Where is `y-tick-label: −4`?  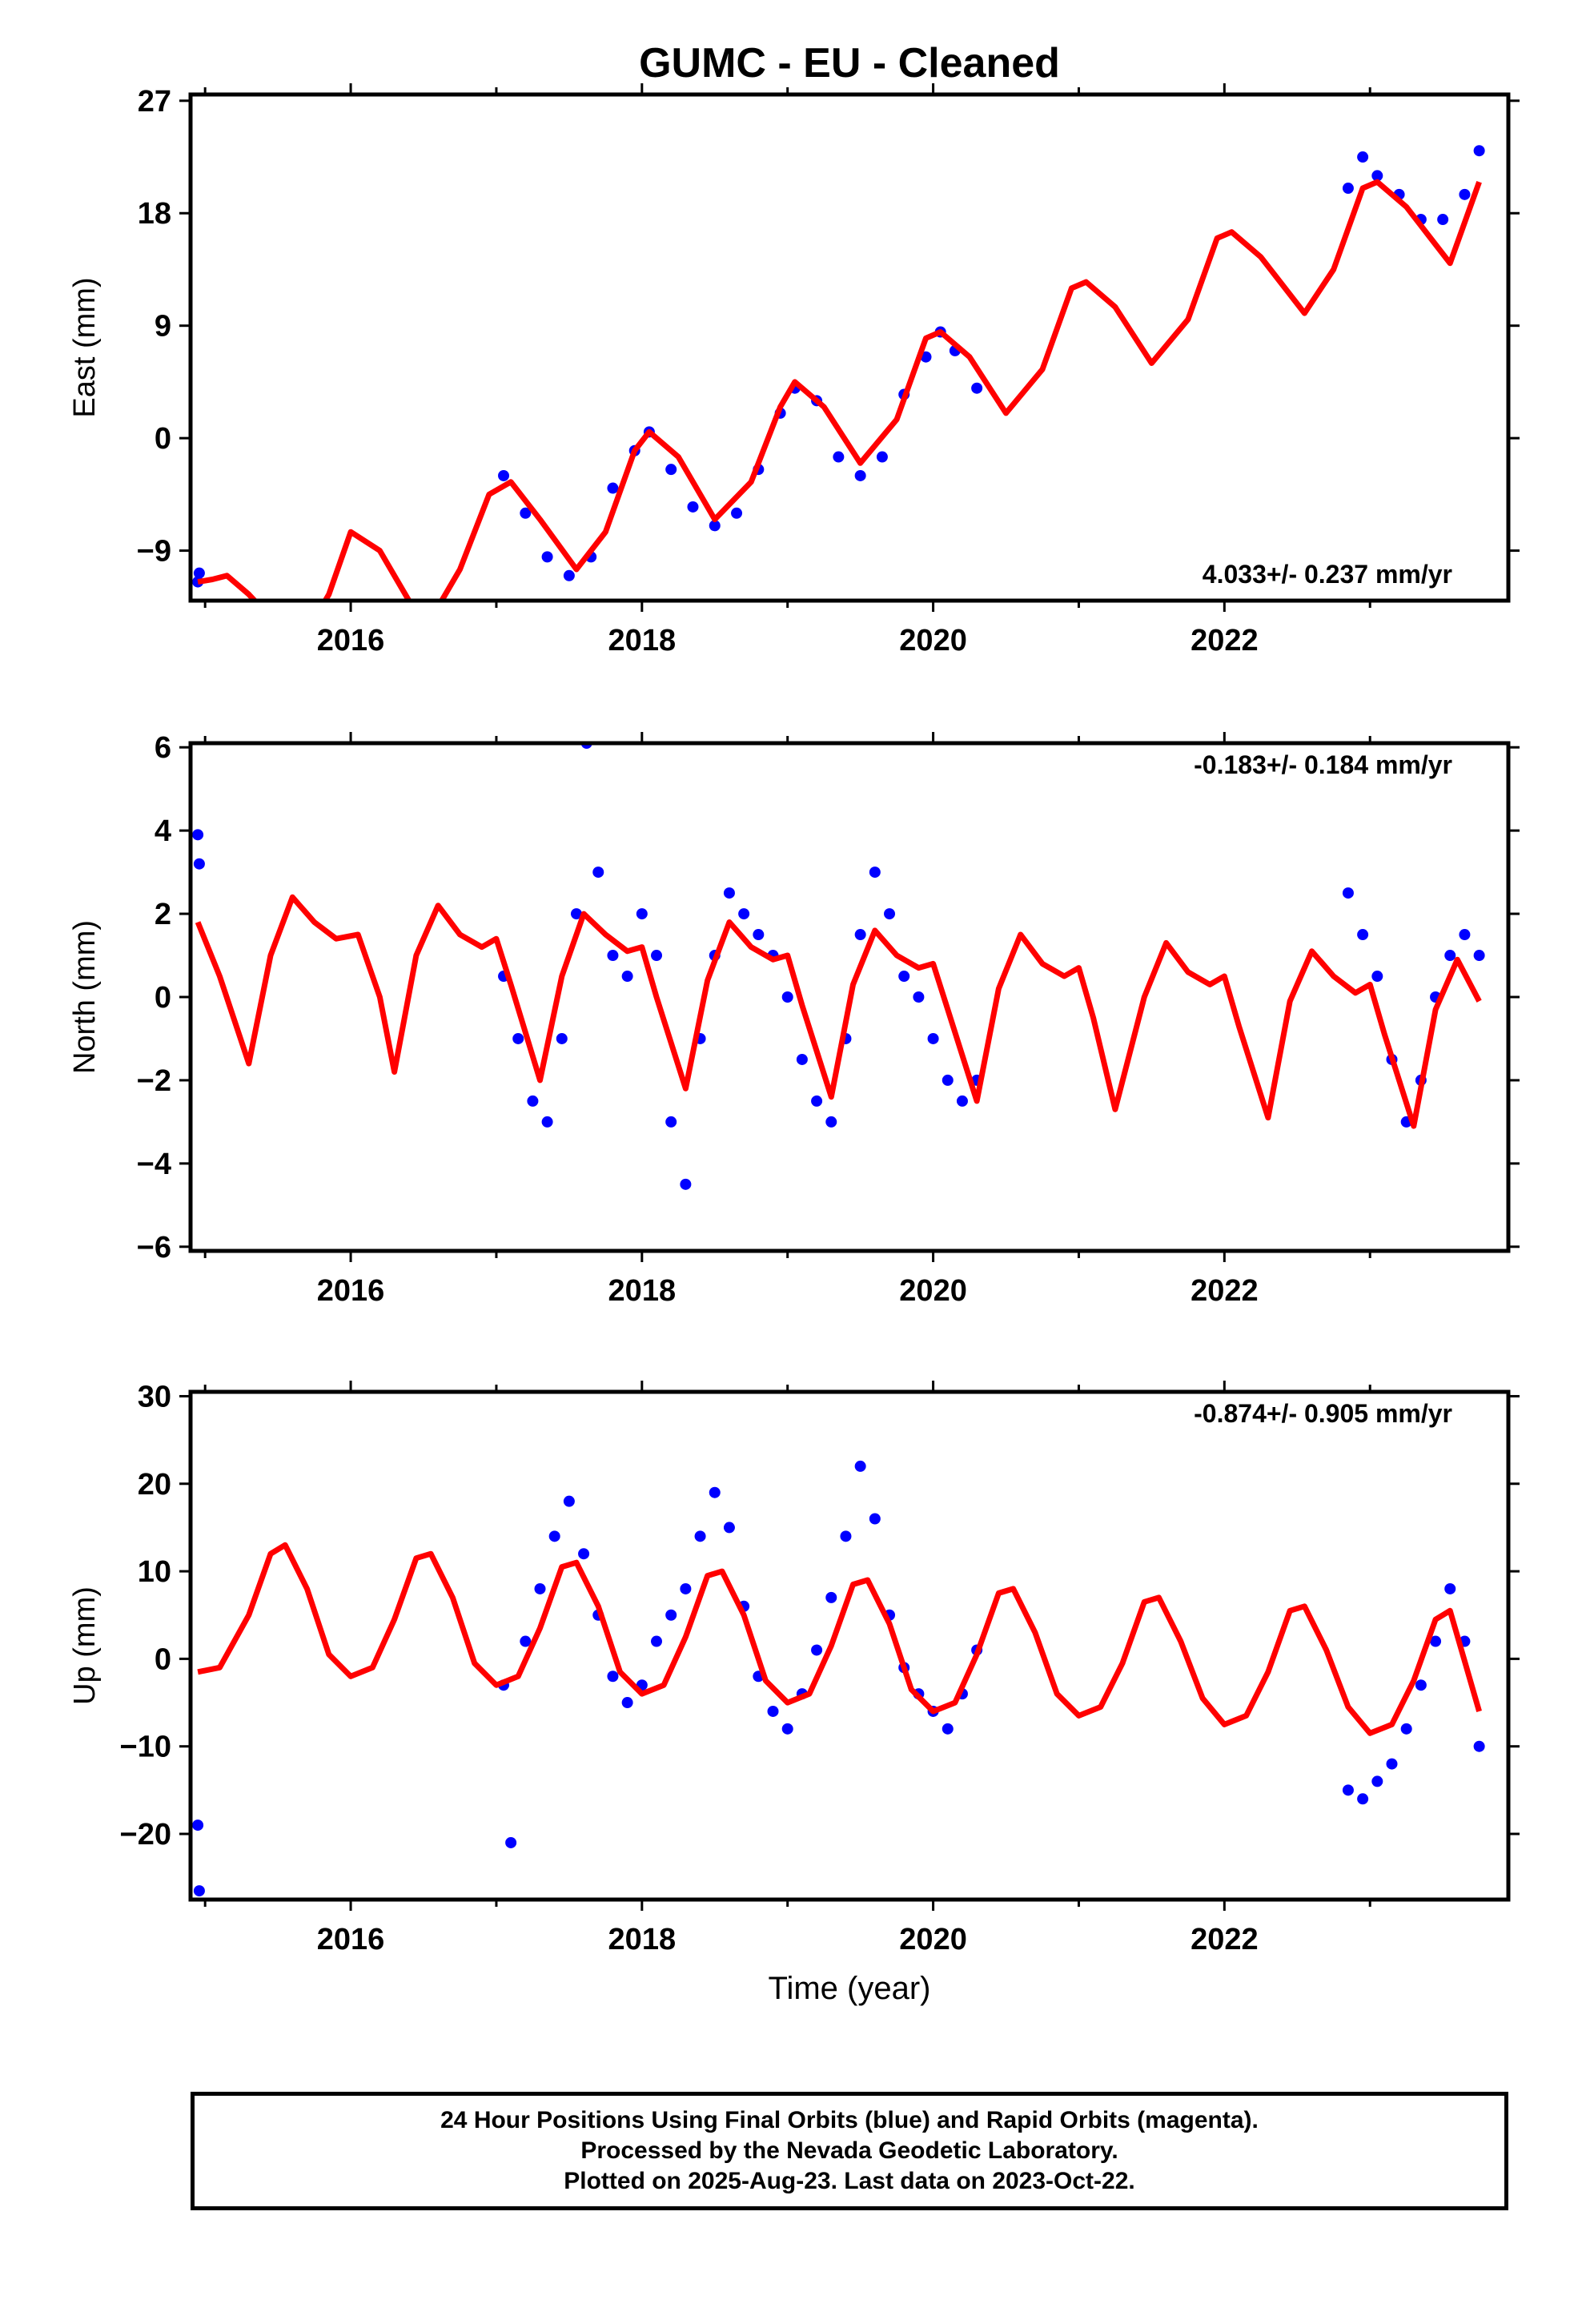 y-tick-label: −4 is located at coordinates (154, 1164).